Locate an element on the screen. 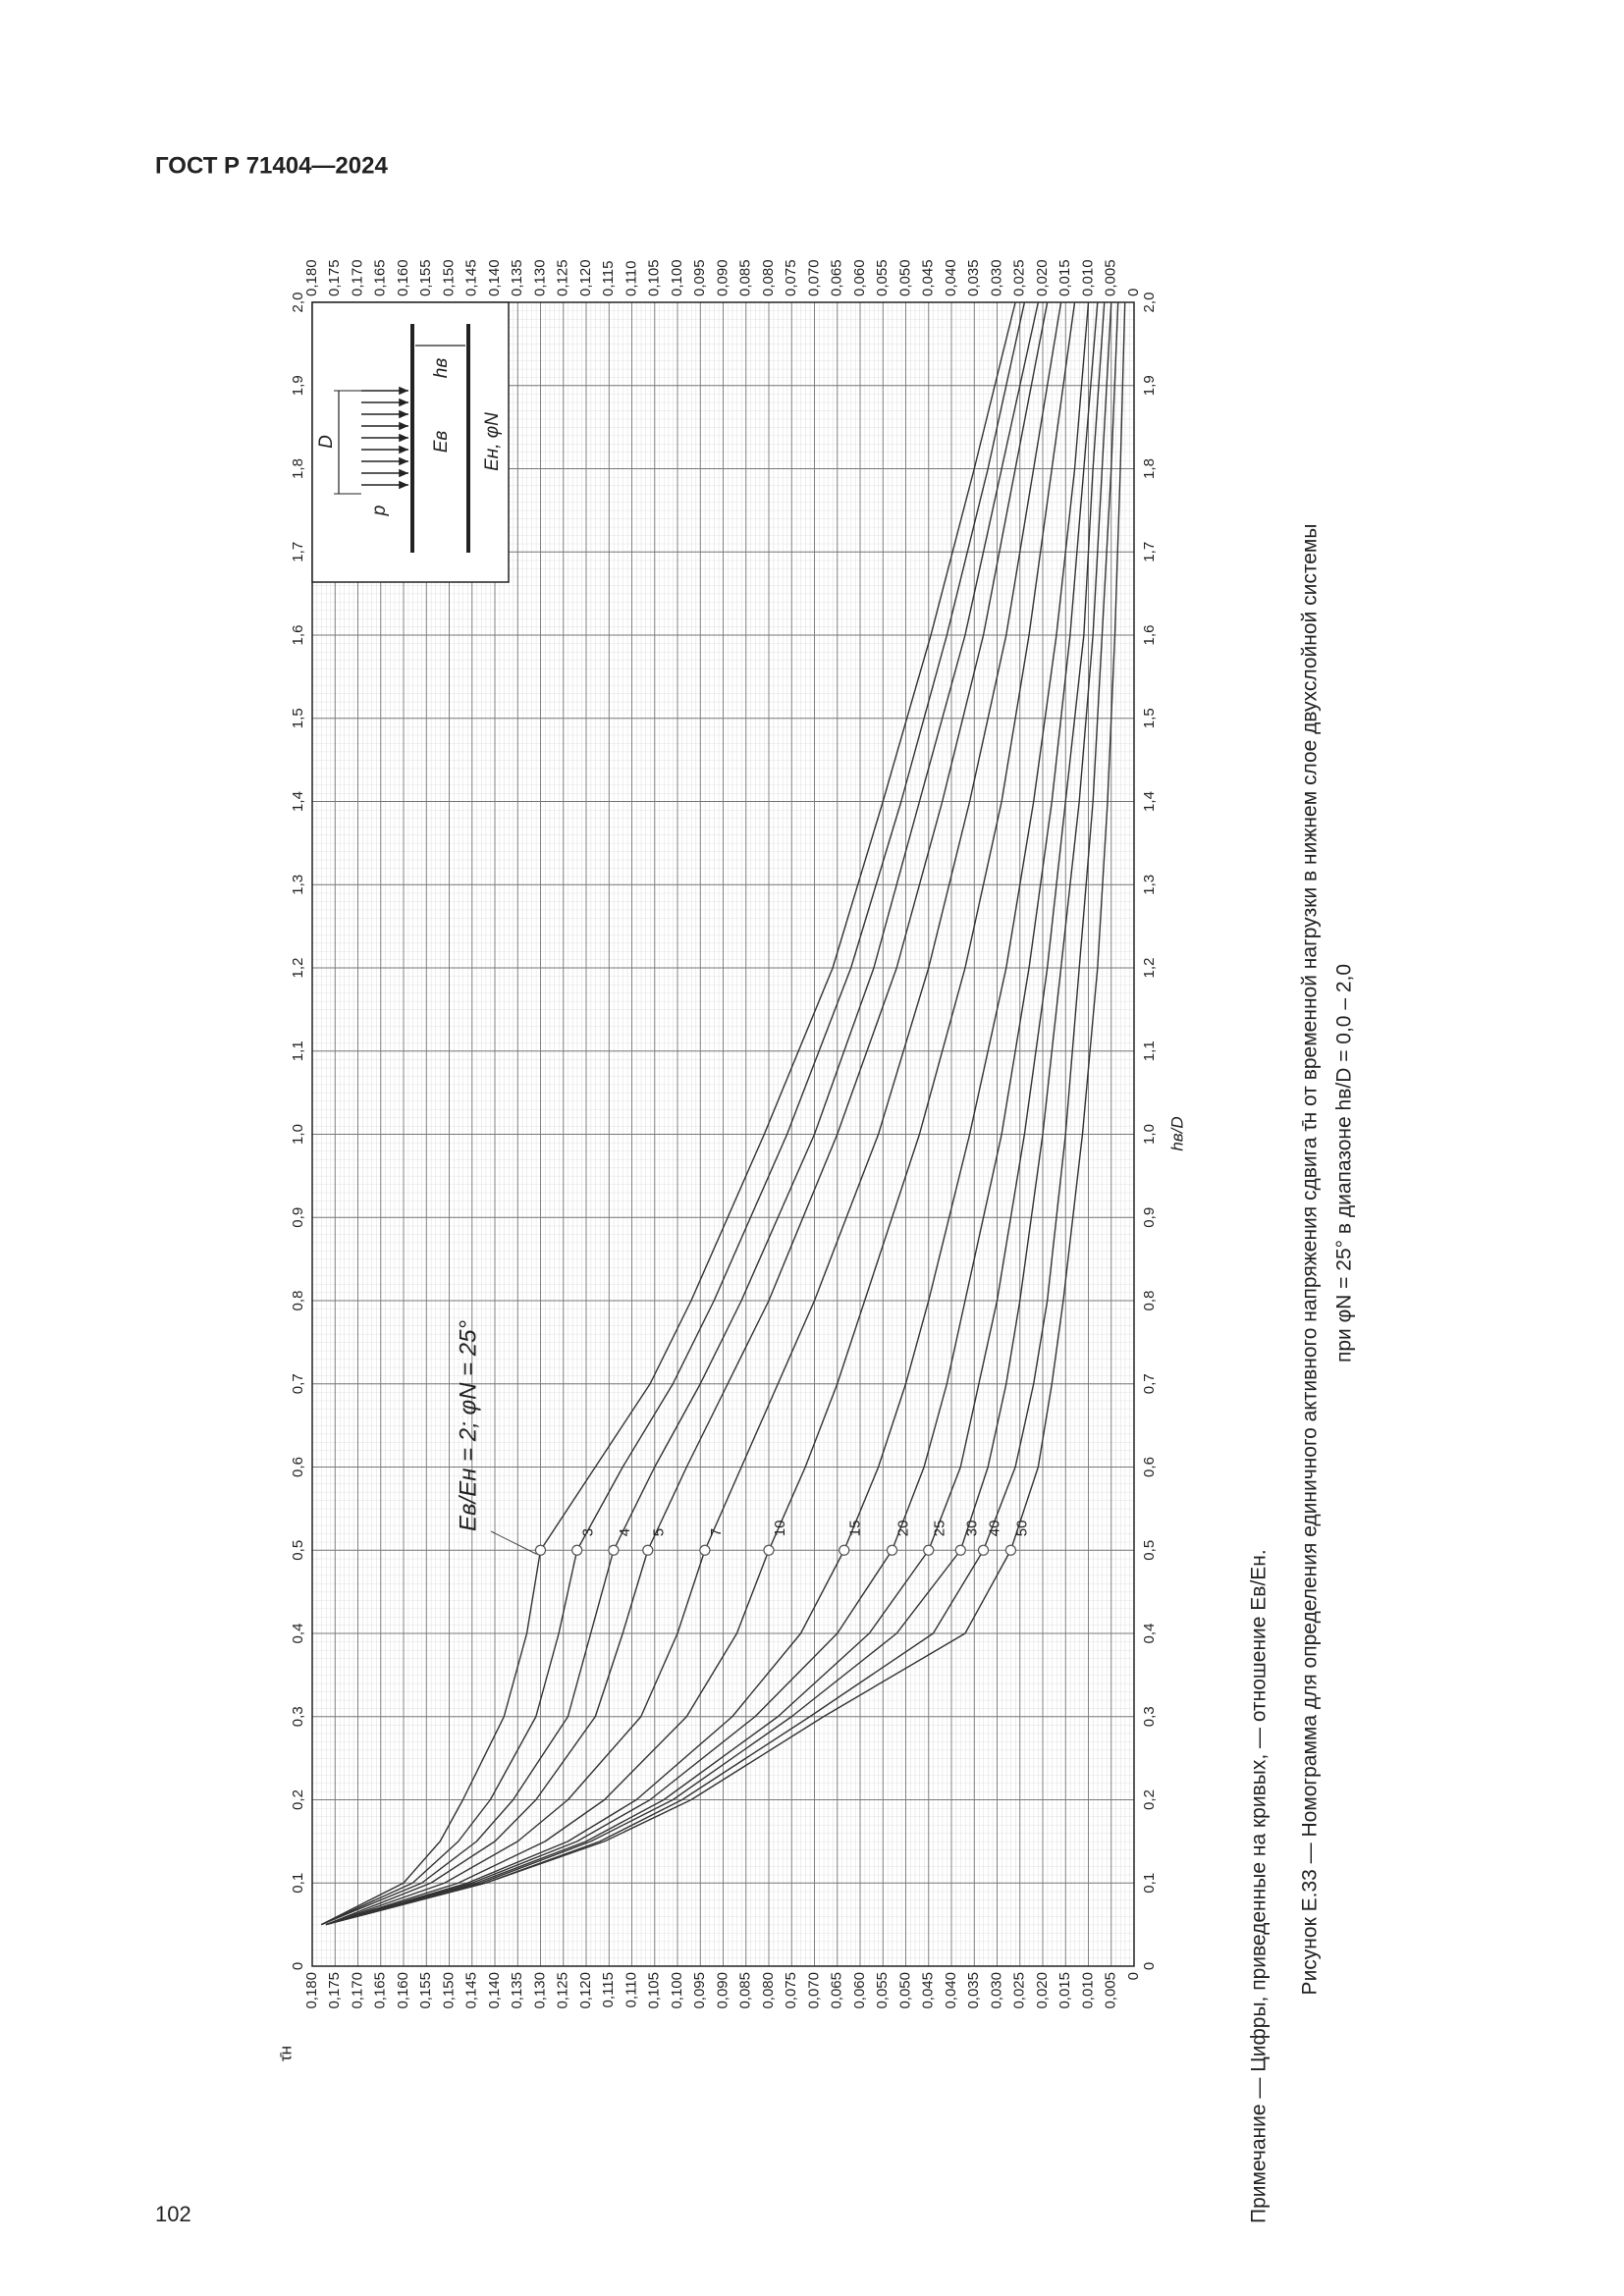 This screenshot has width=1624, height=2296. curve-label: 20 is located at coordinates (903, 1529).